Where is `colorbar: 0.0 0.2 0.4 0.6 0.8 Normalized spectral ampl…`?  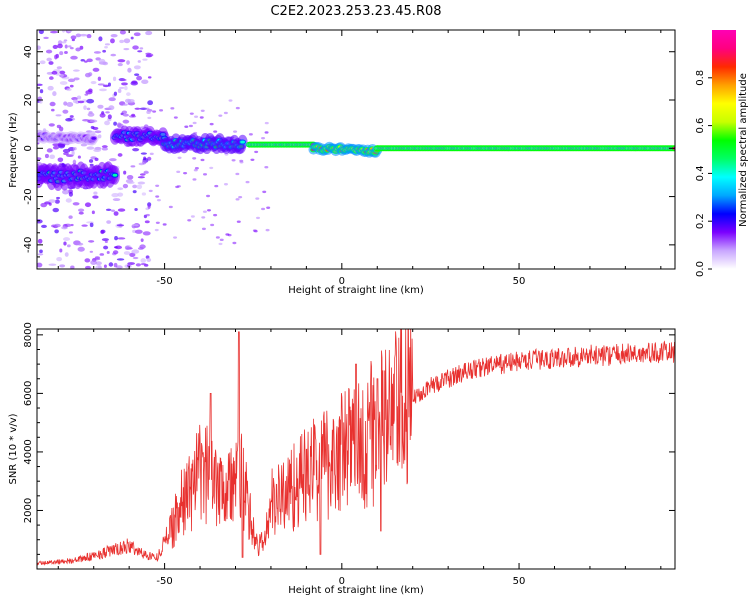
colorbar: 0.0 0.2 0.4 0.6 0.8 Normalized spectral ampl… is located at coordinates (722, 153).